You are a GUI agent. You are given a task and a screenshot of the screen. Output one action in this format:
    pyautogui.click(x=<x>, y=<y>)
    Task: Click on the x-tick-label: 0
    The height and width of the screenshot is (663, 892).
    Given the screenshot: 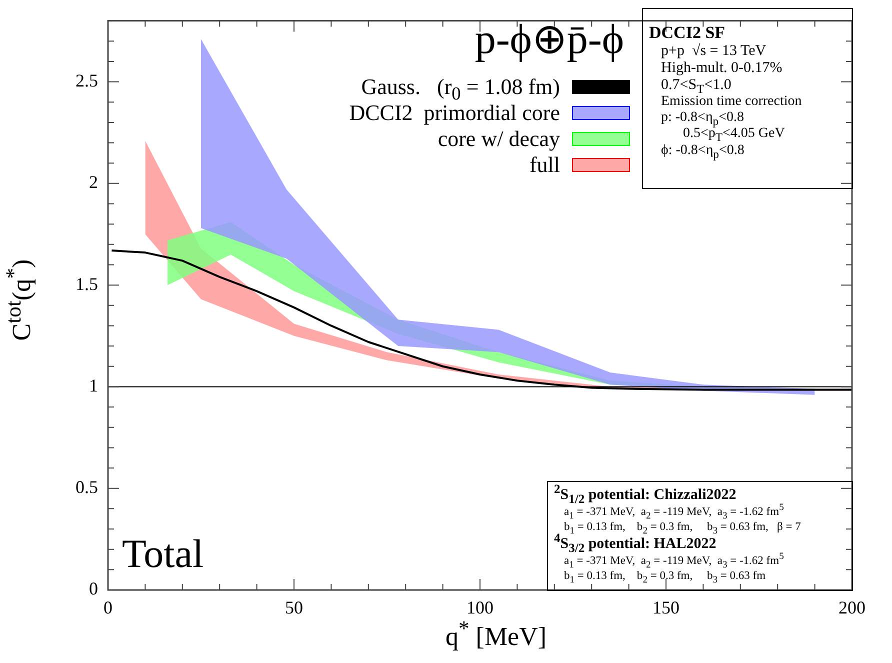 What is the action you would take?
    pyautogui.click(x=108, y=608)
    